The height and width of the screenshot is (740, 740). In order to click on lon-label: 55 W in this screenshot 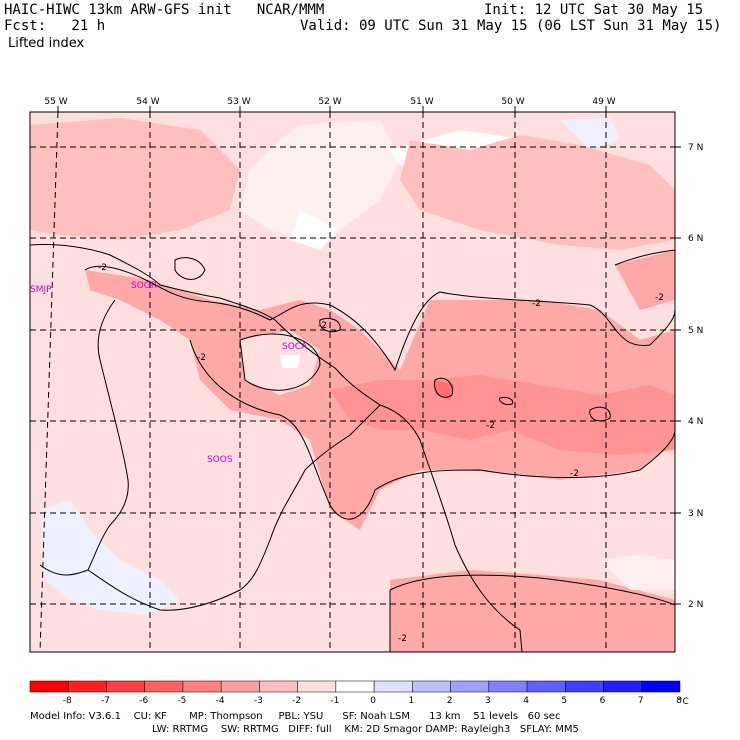, I will do `click(55, 102)`.